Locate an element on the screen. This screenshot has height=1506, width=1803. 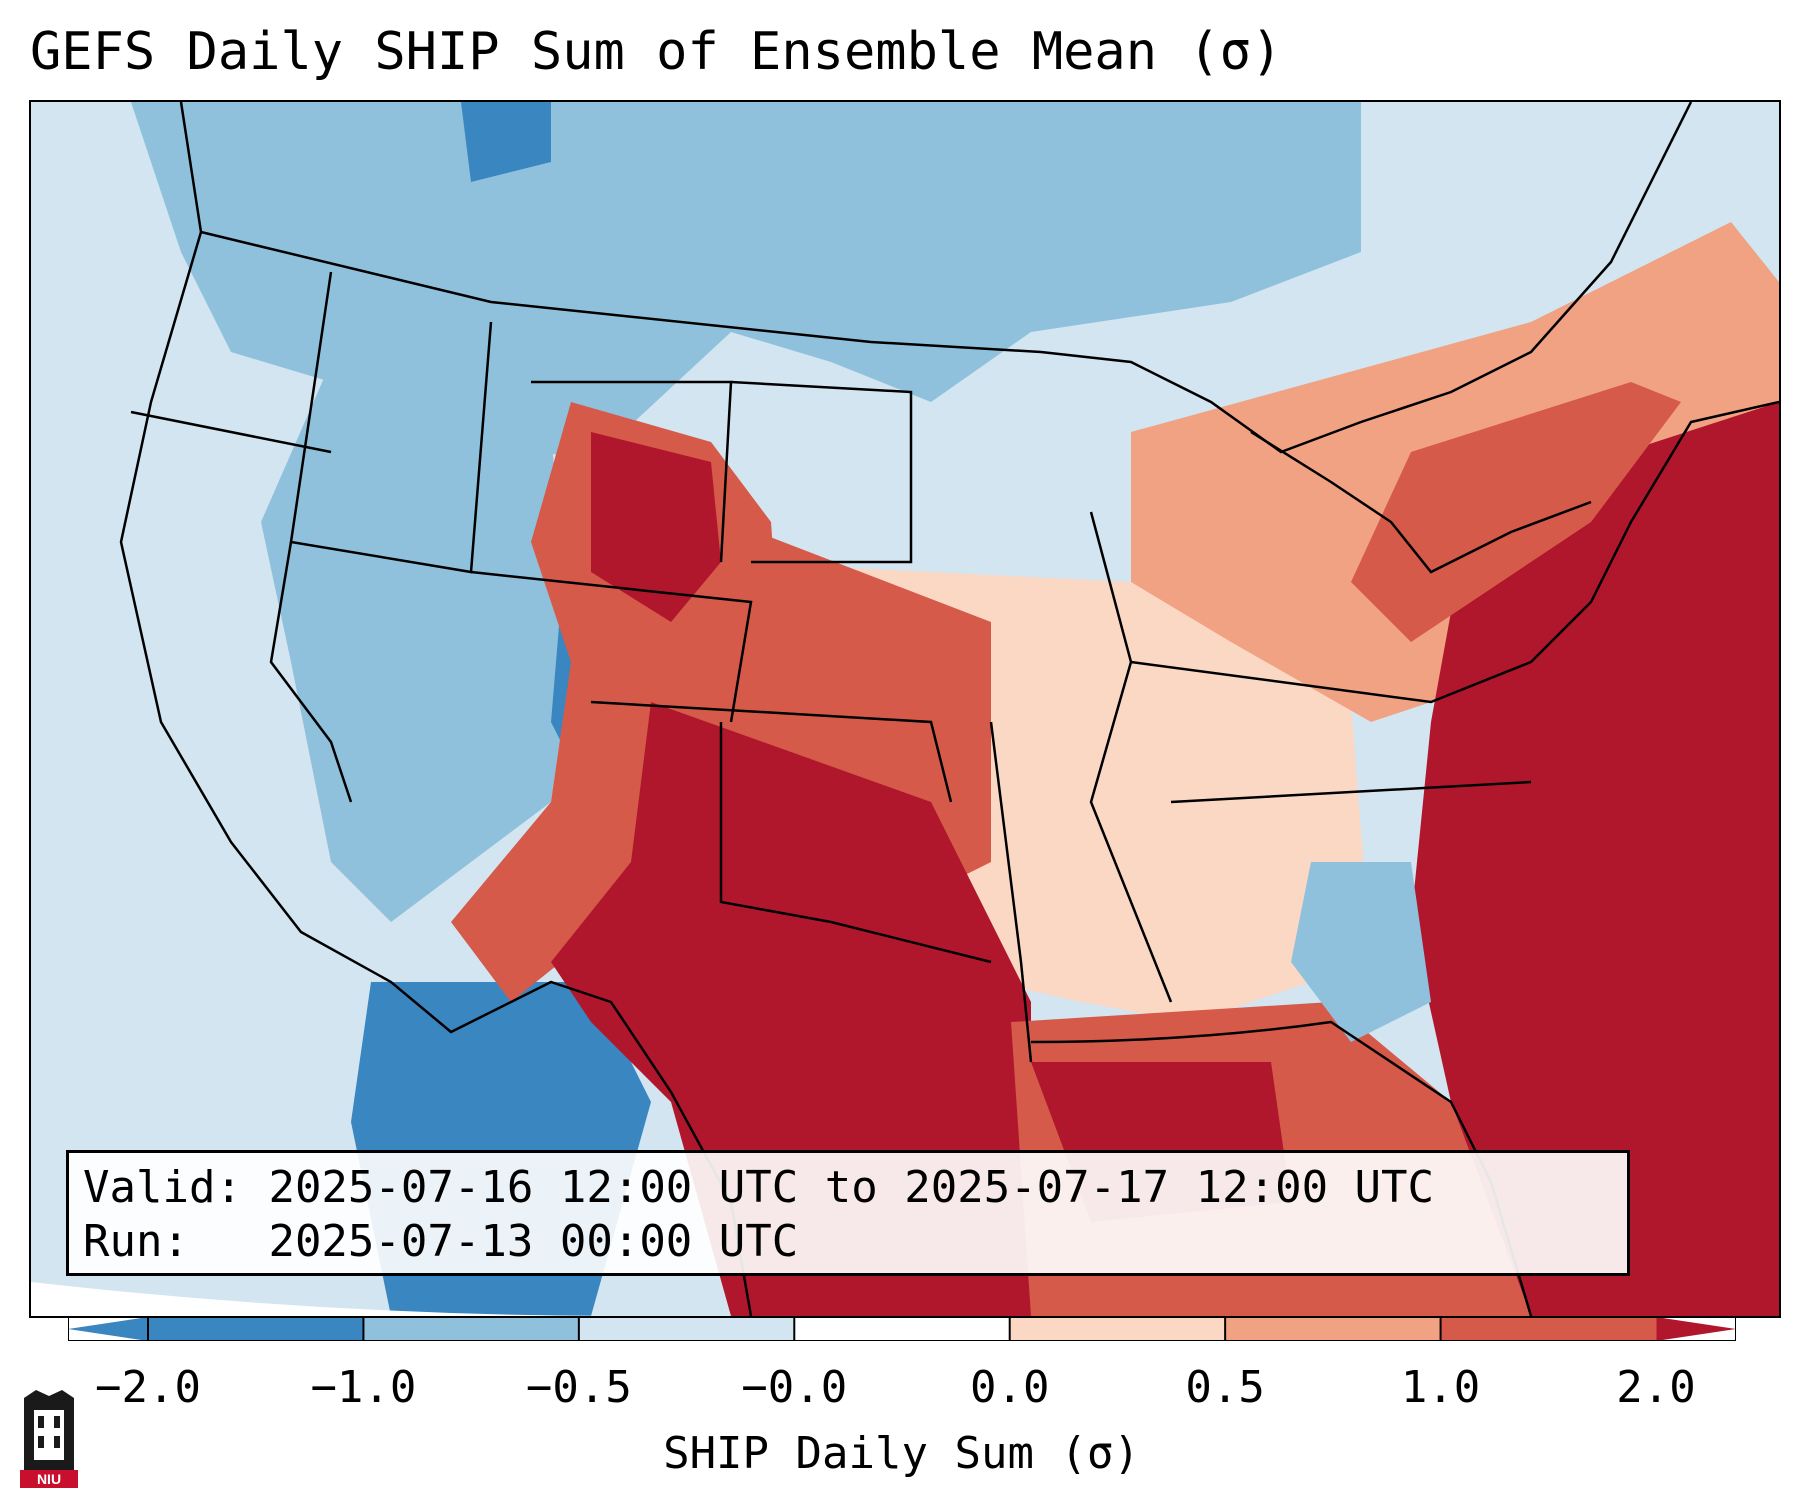
region-wyoming-darkred is located at coordinates (656, 527).